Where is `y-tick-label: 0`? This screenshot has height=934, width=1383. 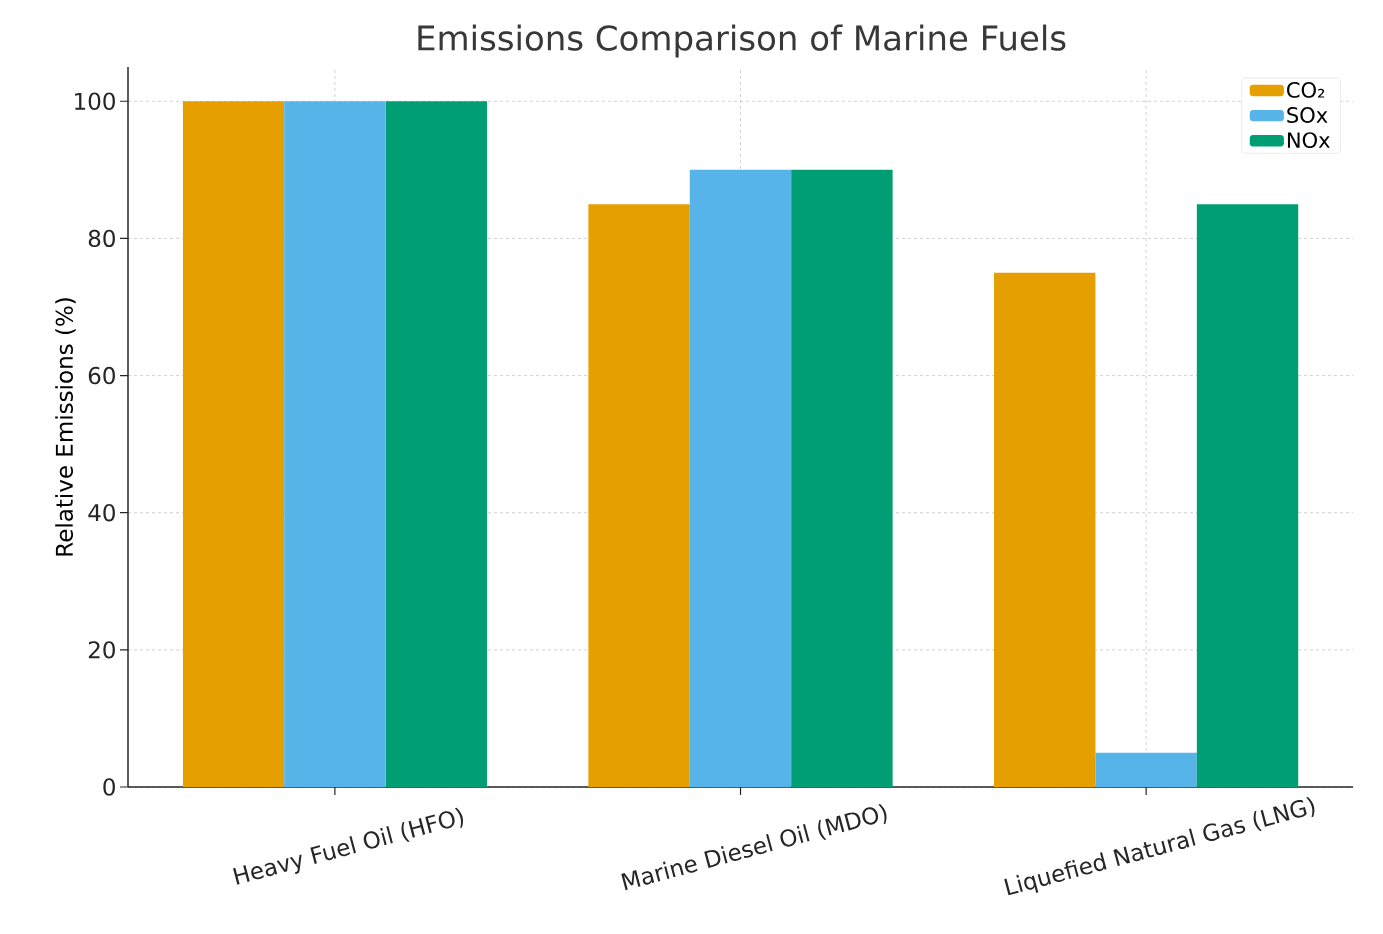 y-tick-label: 0 is located at coordinates (109, 787).